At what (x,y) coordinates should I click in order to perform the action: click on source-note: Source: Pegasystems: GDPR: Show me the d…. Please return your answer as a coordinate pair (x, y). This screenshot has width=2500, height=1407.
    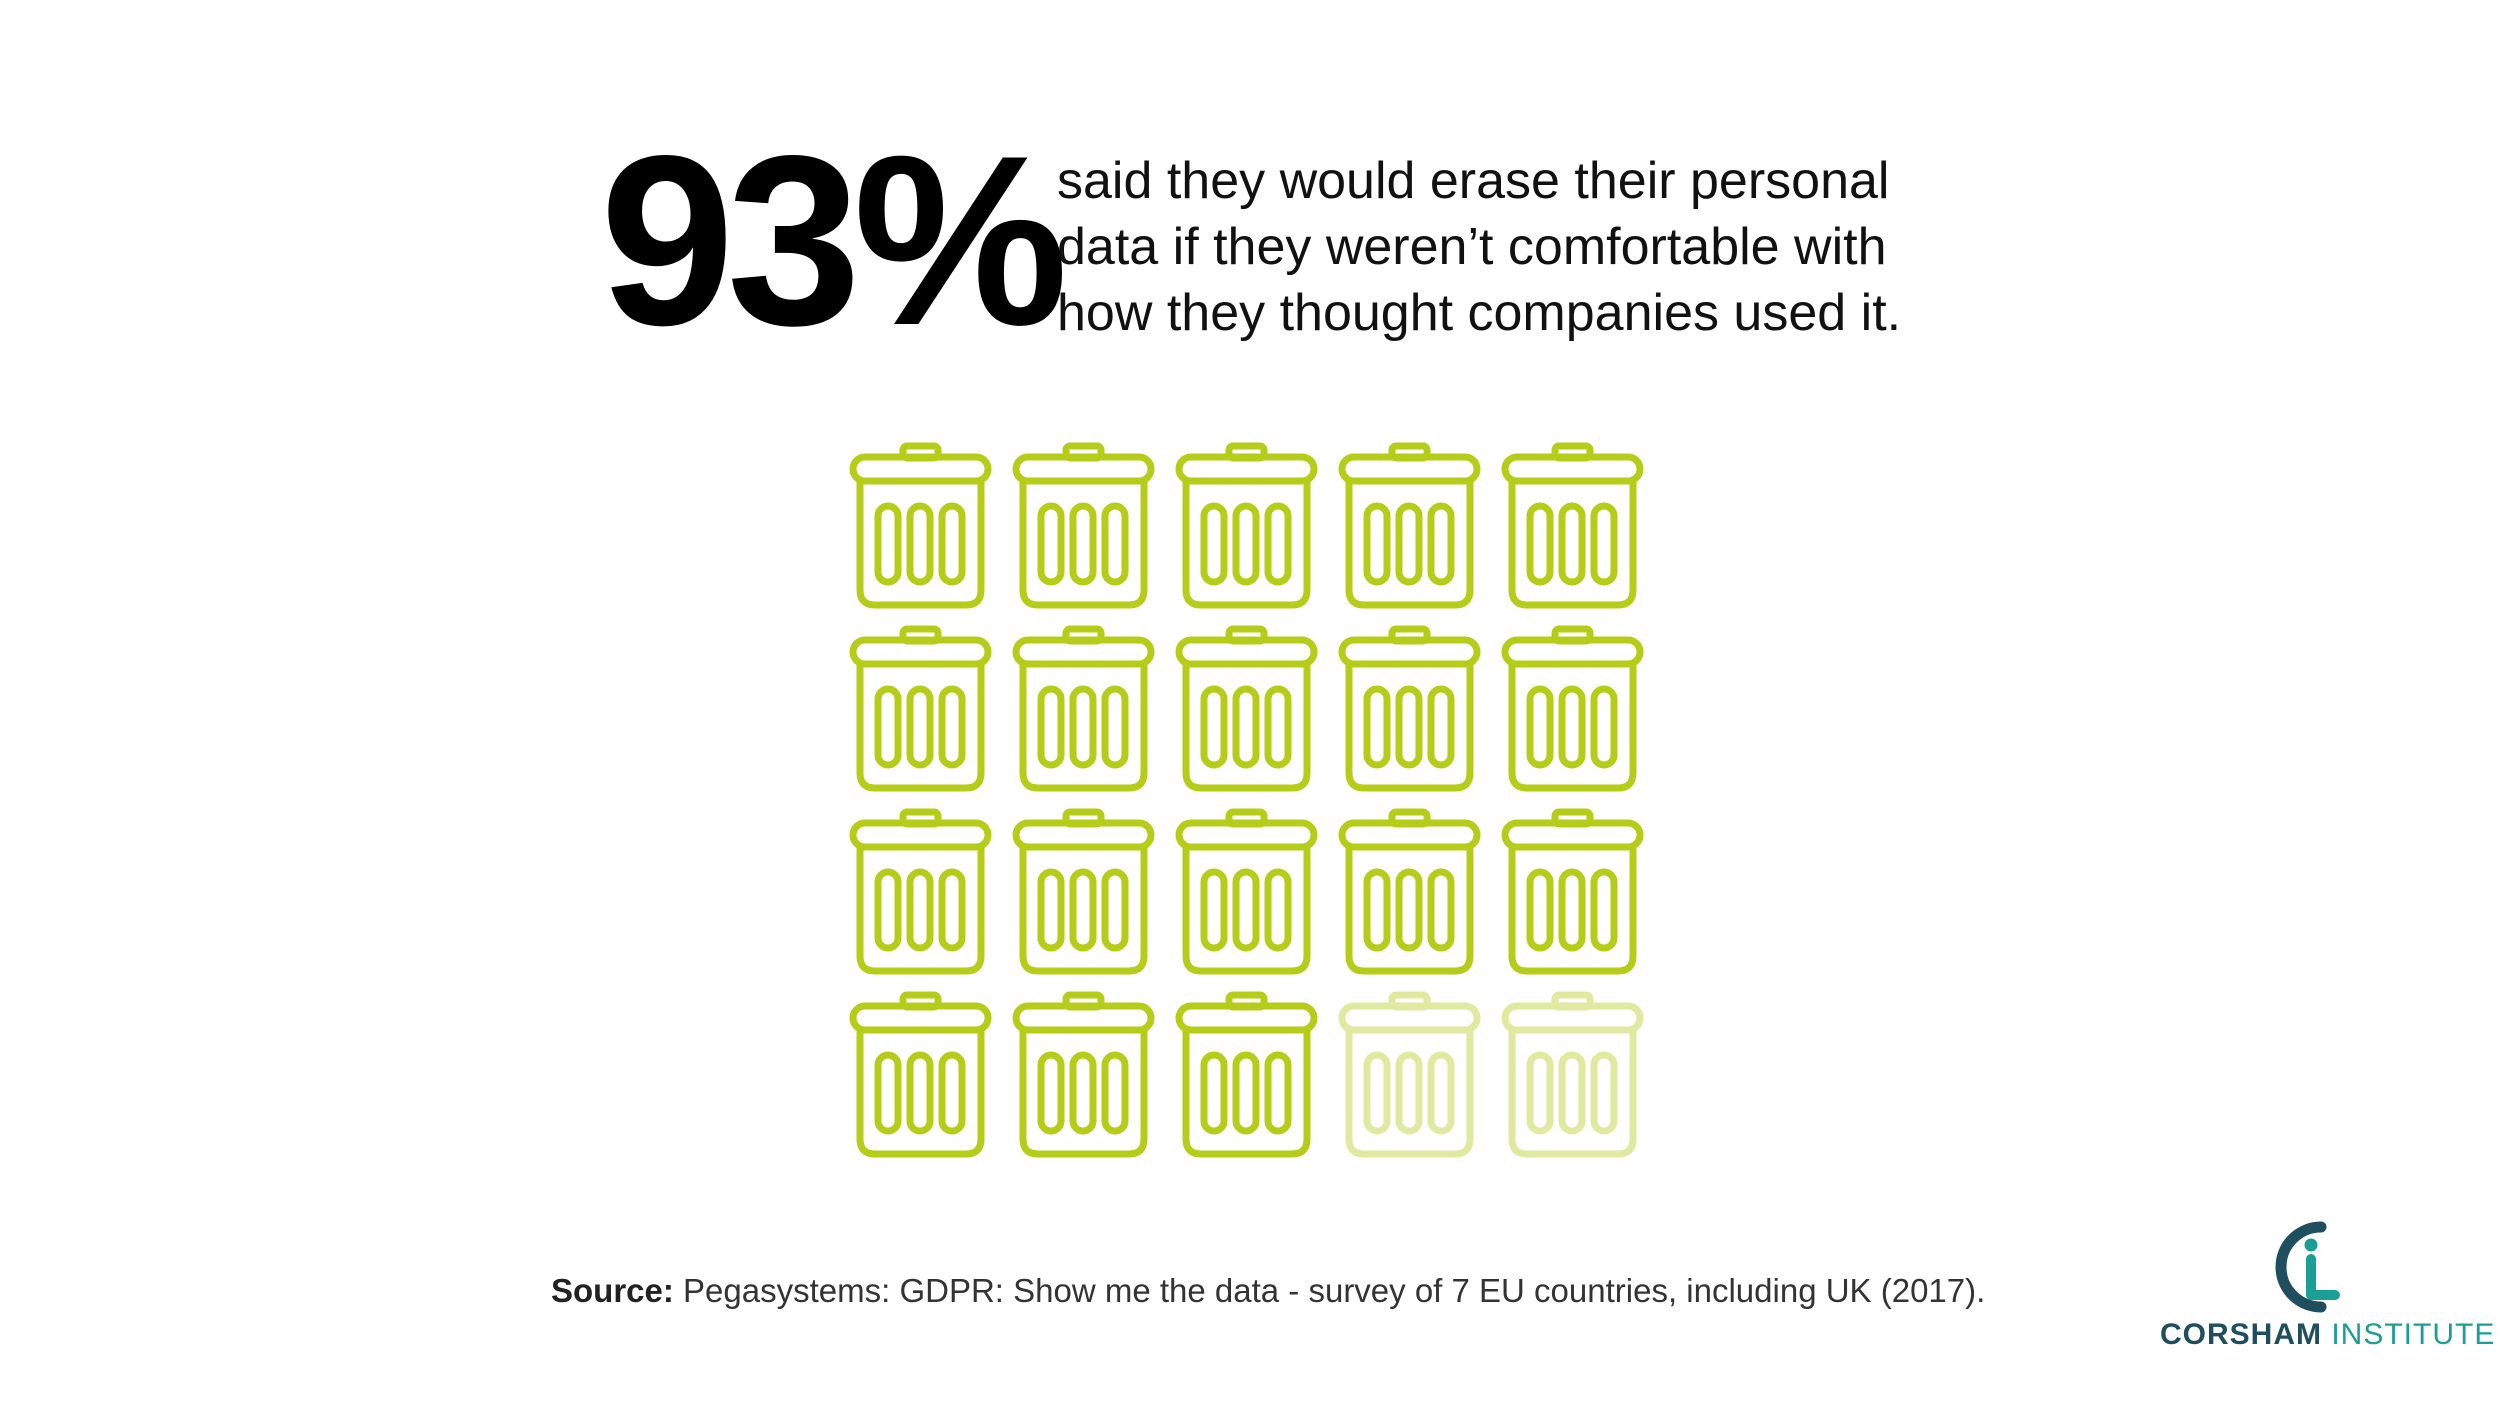
    Looking at the image, I should click on (1268, 1291).